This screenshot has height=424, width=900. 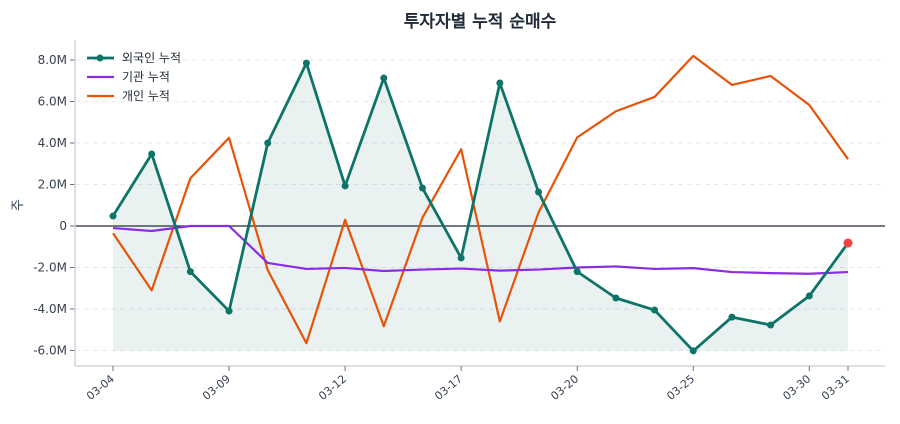 What do you see at coordinates (100, 387) in the screenshot?
I see `x-tick-label: 03-04` at bounding box center [100, 387].